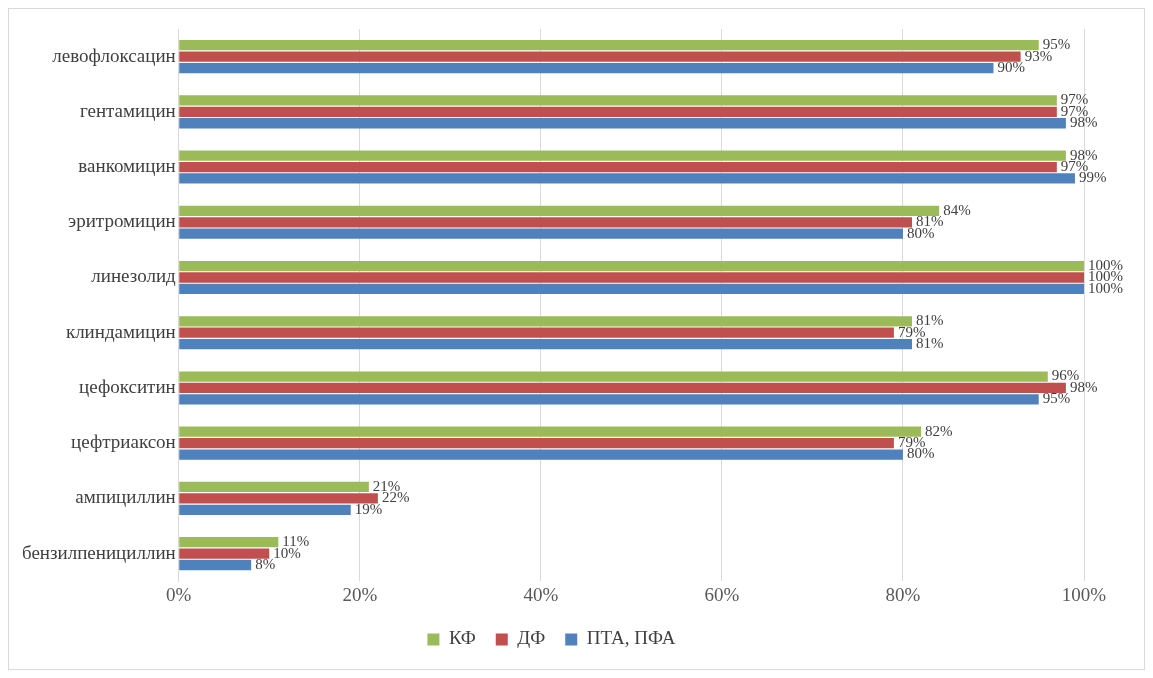 The width and height of the screenshot is (1153, 678). Describe the element at coordinates (127, 166) in the screenshot. I see `y-tick-label: ванкомицин` at that location.